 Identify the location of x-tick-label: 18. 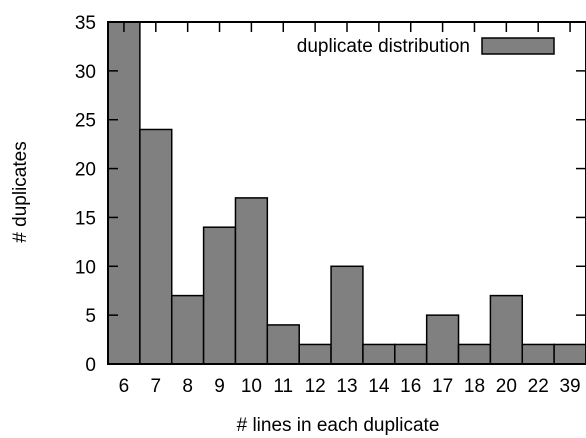
(474, 386).